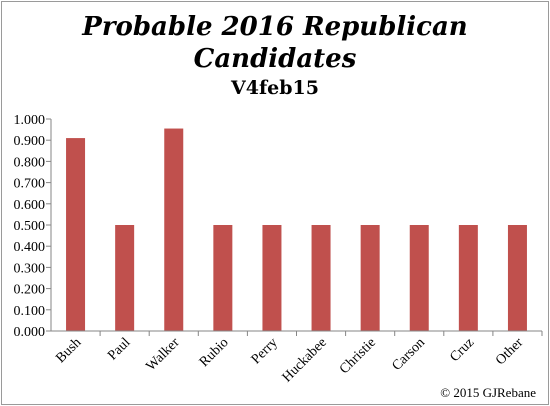  What do you see at coordinates (517, 278) in the screenshot?
I see `bar-other` at bounding box center [517, 278].